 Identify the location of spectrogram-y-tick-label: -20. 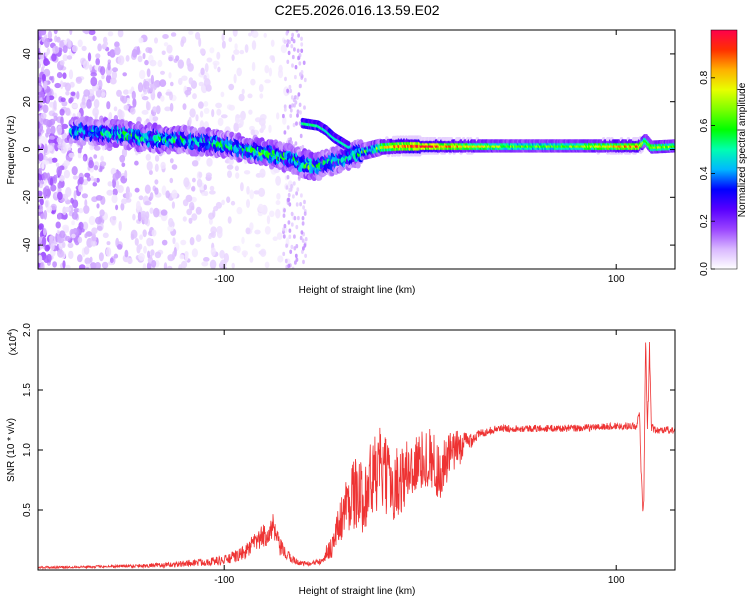
(27, 197).